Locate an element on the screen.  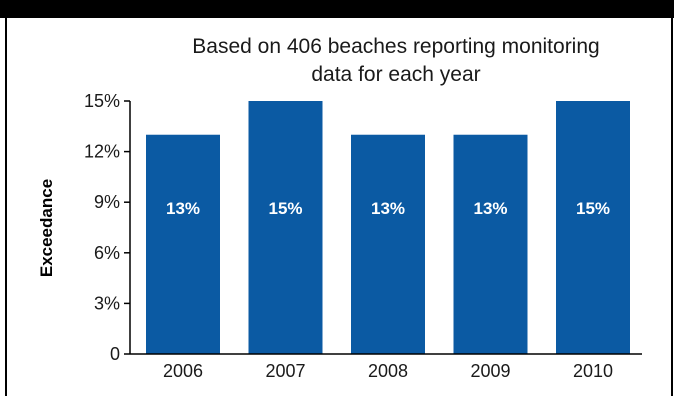
chart-title-line-2: data for each year is located at coordinates (395, 74).